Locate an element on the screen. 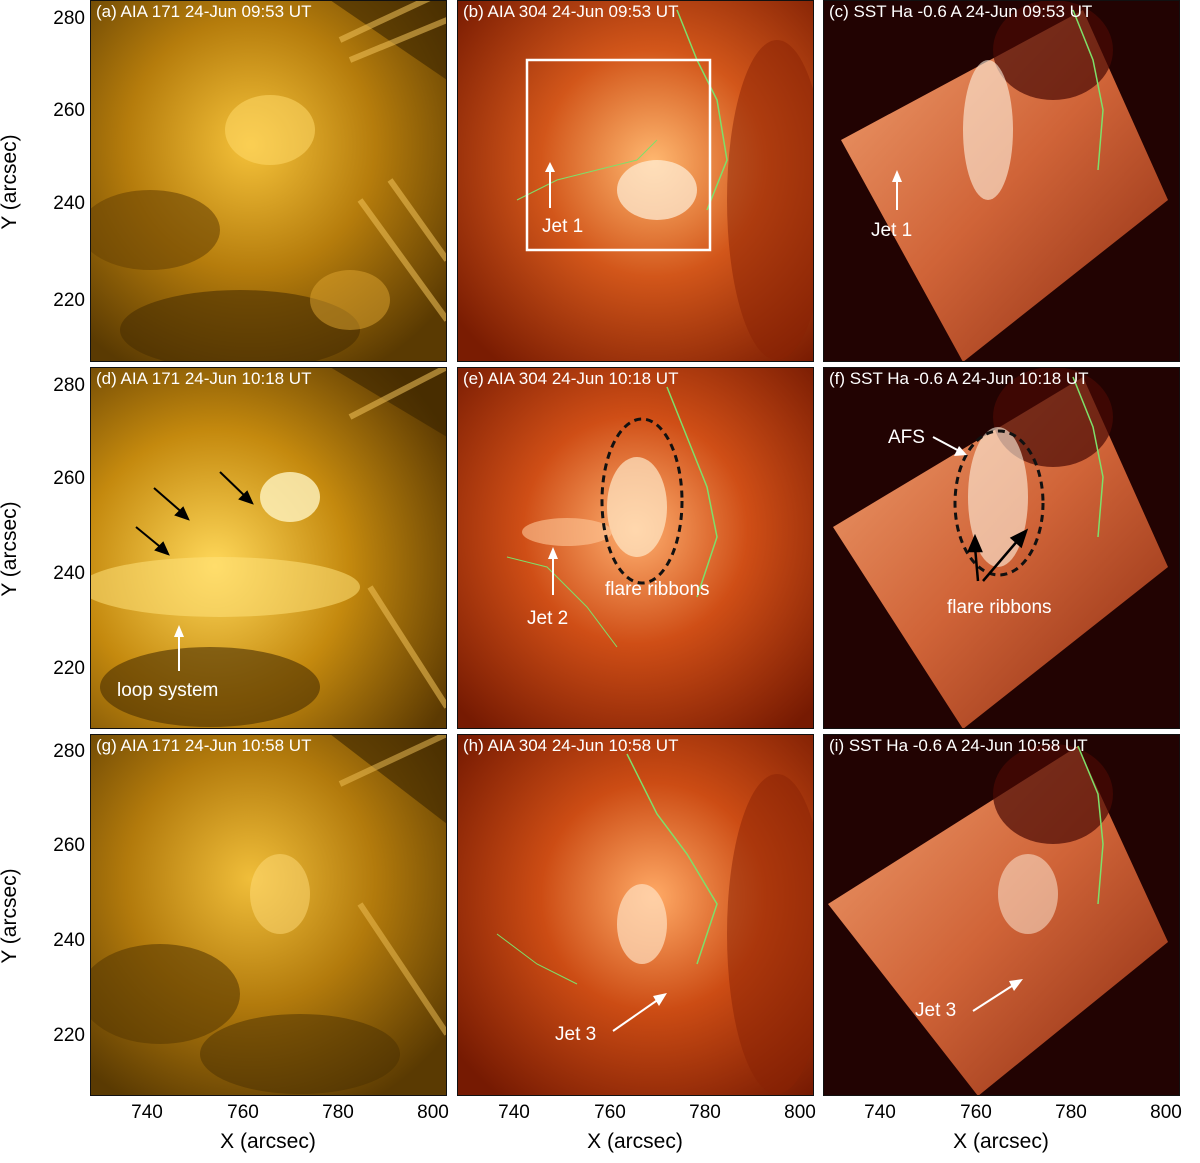 This screenshot has width=1200, height=1163. panel-g: (g) AIA 171 24-Jun 10:58 UT is located at coordinates (268, 915).